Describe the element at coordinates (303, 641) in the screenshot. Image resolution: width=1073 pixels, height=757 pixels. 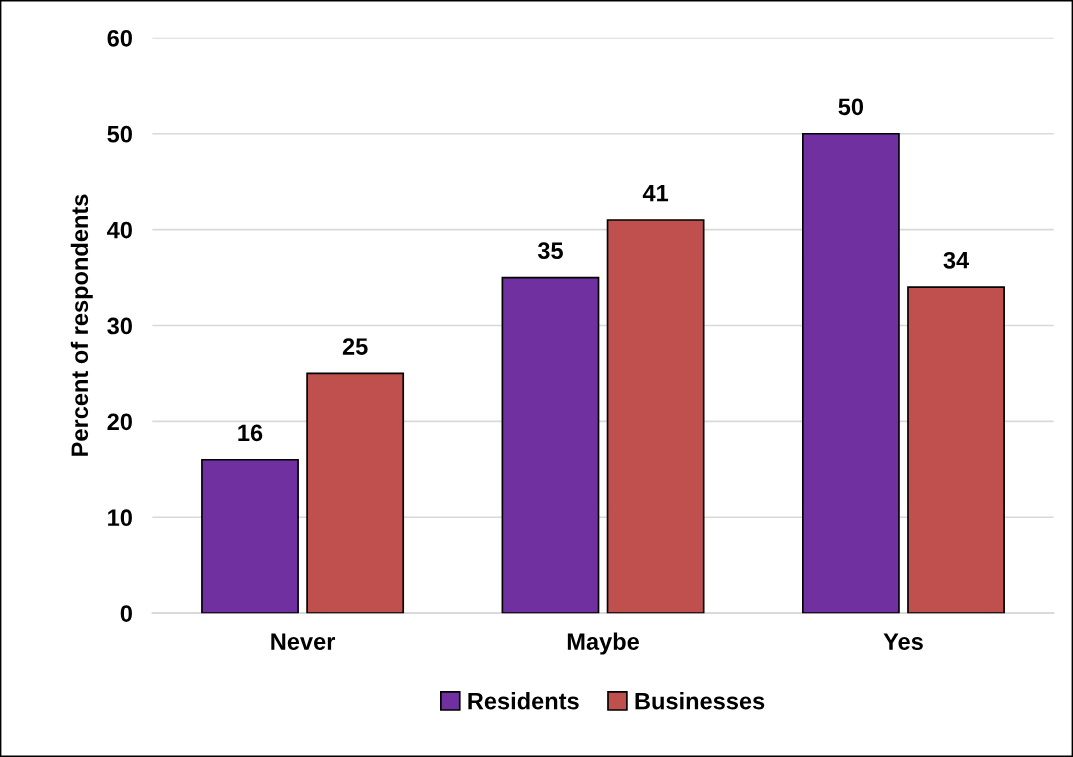
I see `x-tick-label: Never` at that location.